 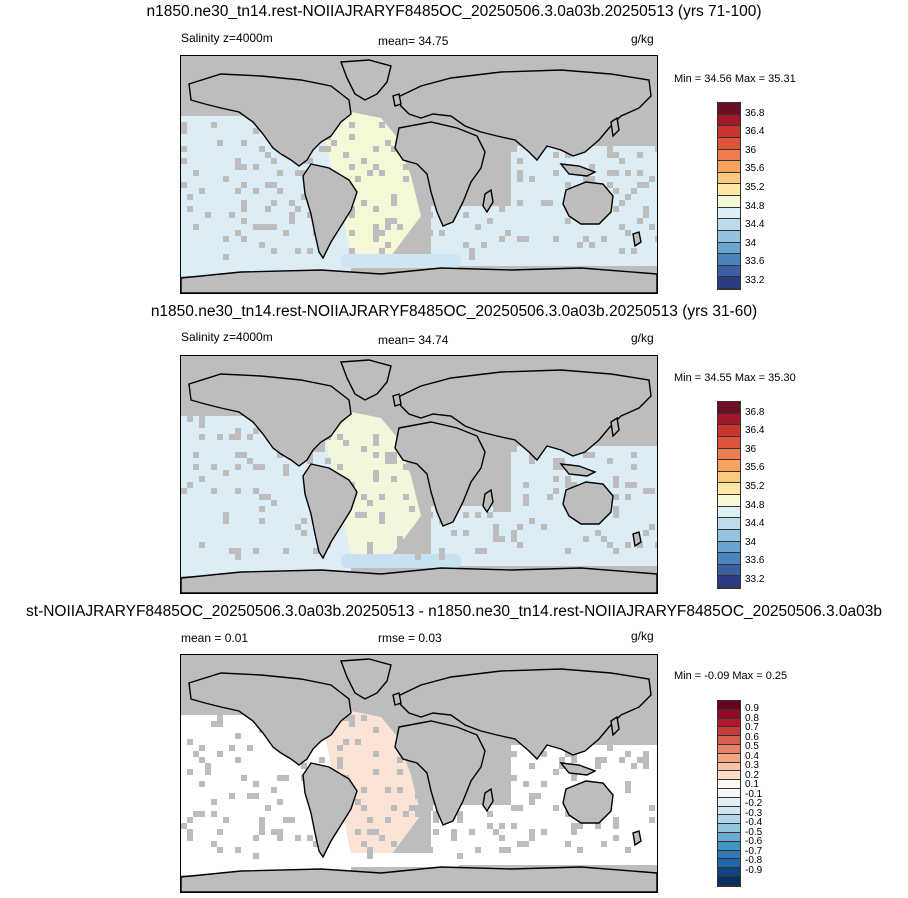 I want to click on colorbar-tick-label: 0.1, so click(x=752, y=785).